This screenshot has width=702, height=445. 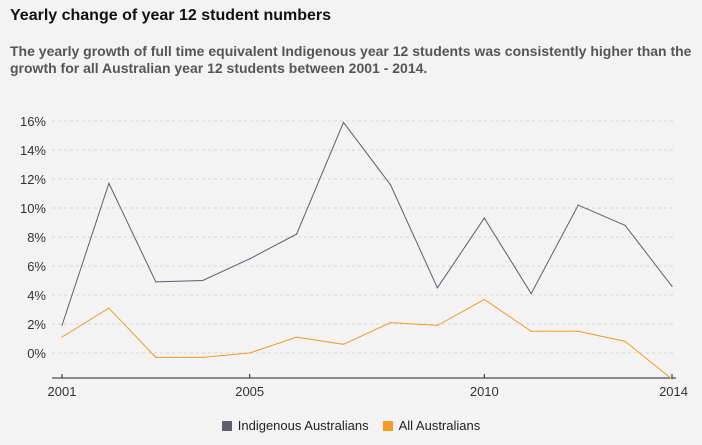 What do you see at coordinates (226, 425) in the screenshot?
I see `legend-swatch-indigenous` at bounding box center [226, 425].